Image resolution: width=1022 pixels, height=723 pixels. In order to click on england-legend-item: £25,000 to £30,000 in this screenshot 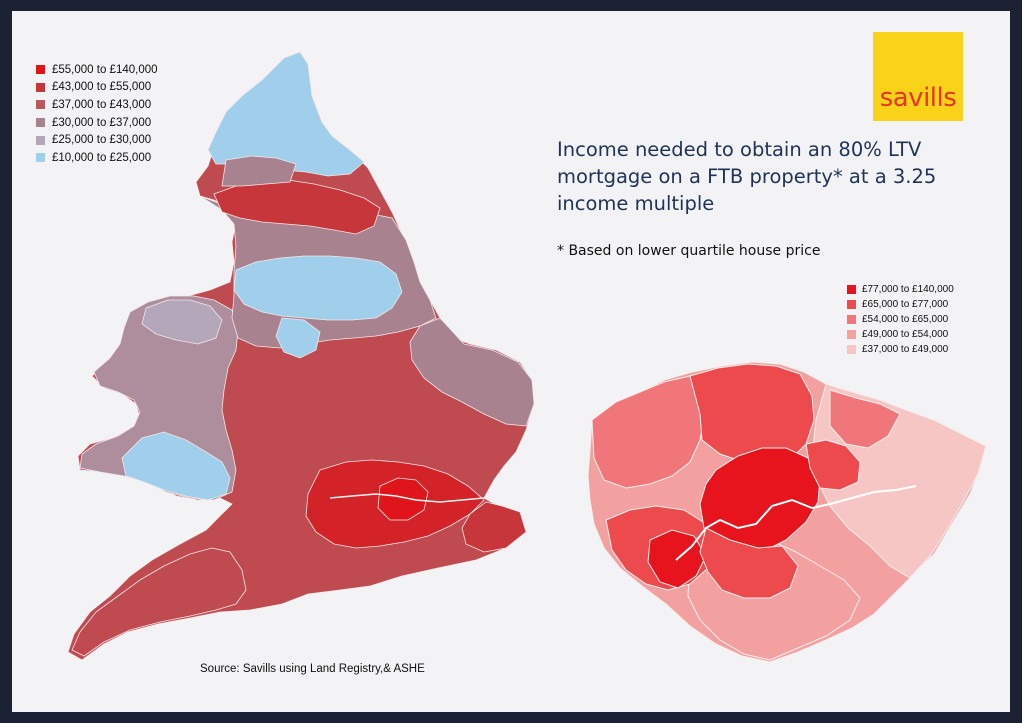, I will do `click(97, 140)`.